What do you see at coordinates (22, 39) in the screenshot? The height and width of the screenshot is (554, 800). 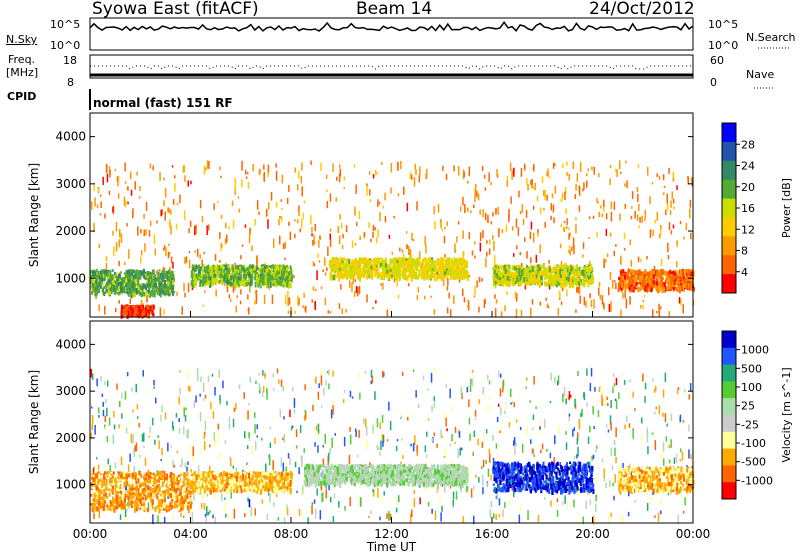 I see `nsky-label: N.Sky` at bounding box center [22, 39].